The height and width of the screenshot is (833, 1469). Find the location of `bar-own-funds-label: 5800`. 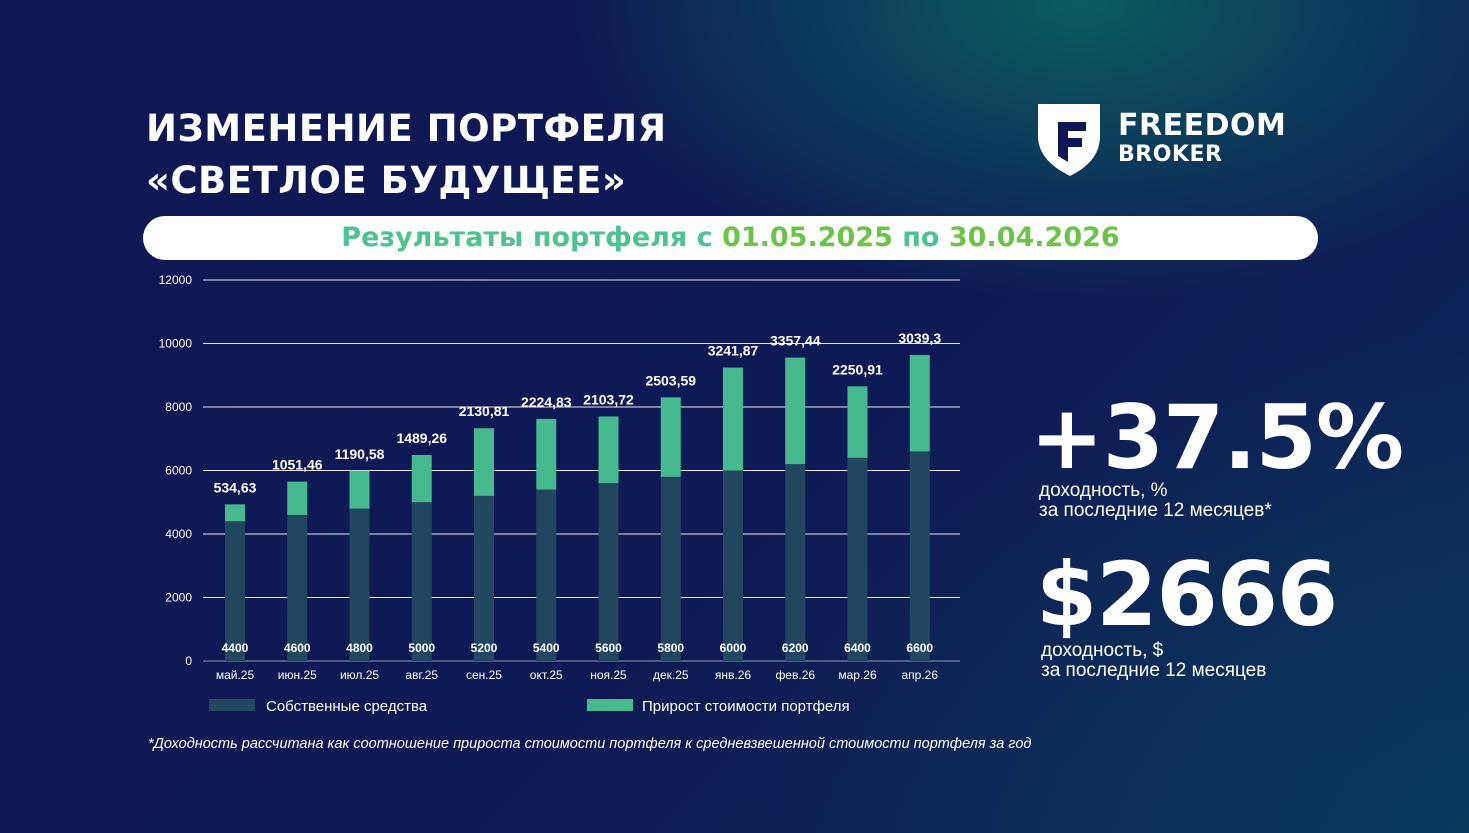

bar-own-funds-label: 5800 is located at coordinates (670, 648).